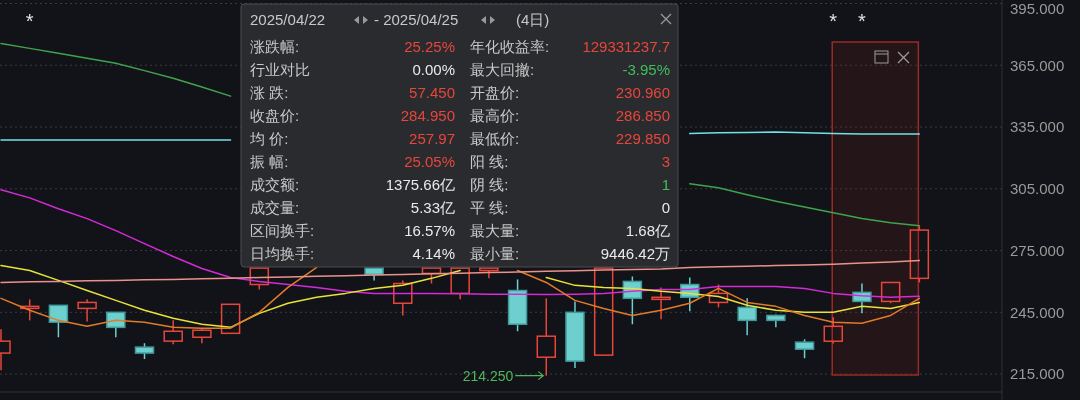 The width and height of the screenshot is (1080, 400). I want to click on annotation: 最低价:, so click(495, 138).